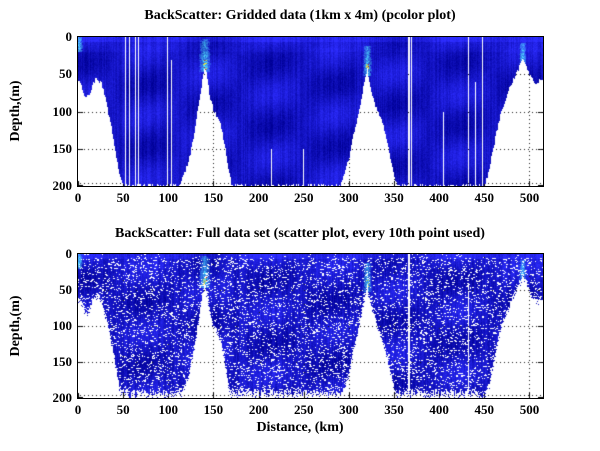  I want to click on x-axis-label: Distance, (km), so click(300, 427).